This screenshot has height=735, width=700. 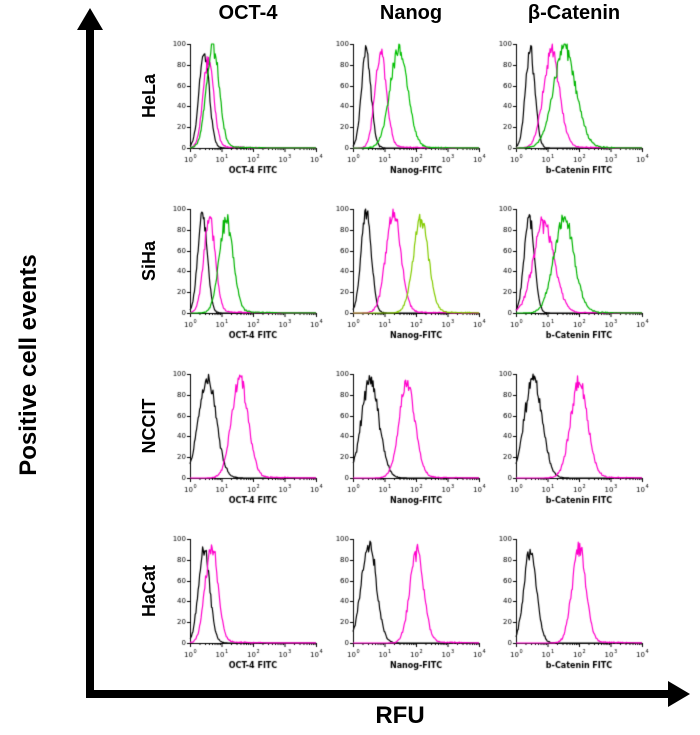 What do you see at coordinates (411, 107) in the screenshot?
I see `flow-panel-hela-nanog` at bounding box center [411, 107].